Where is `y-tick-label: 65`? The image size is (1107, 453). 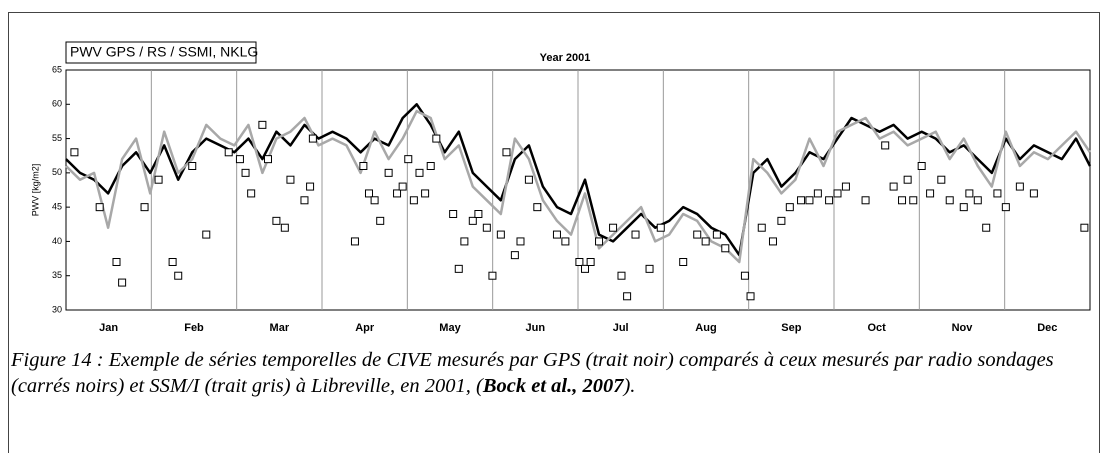
y-tick-label: 65 is located at coordinates (57, 69).